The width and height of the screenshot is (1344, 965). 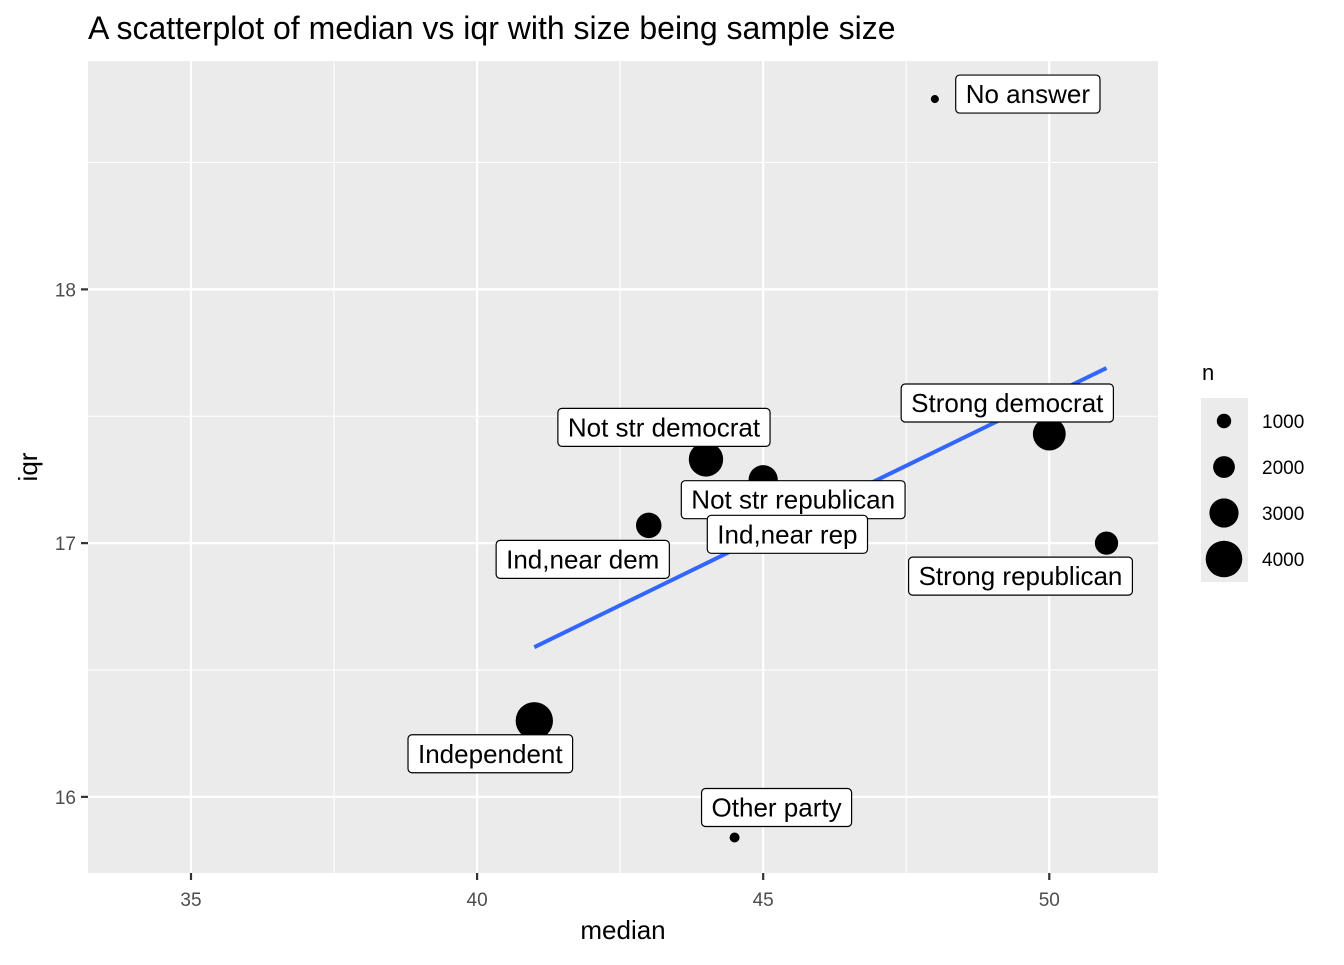 I want to click on size-legend: n 1000 2000 3000 4000, so click(x=1252, y=471).